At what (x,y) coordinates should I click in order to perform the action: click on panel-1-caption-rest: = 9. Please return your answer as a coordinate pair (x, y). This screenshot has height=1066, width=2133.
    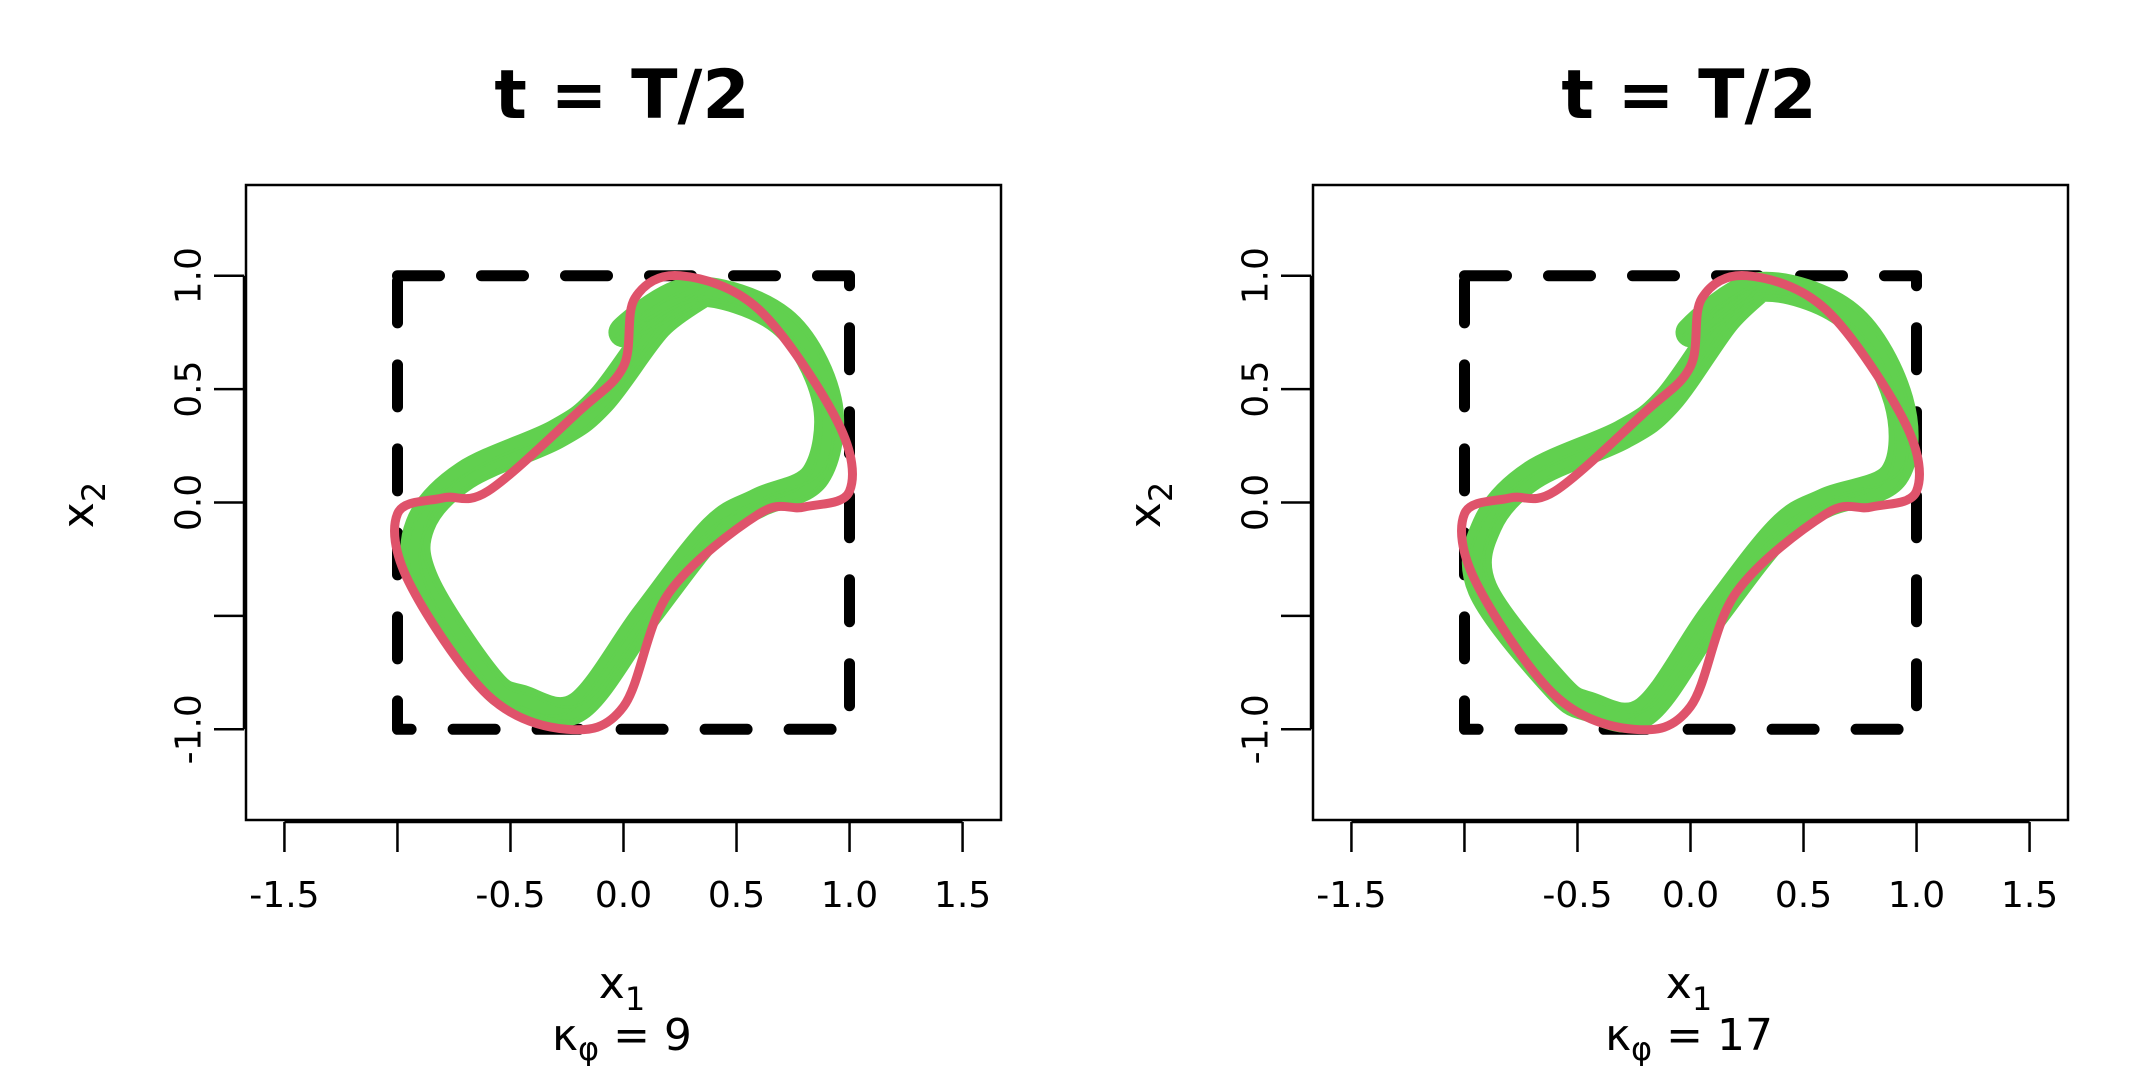
    Looking at the image, I should click on (645, 1035).